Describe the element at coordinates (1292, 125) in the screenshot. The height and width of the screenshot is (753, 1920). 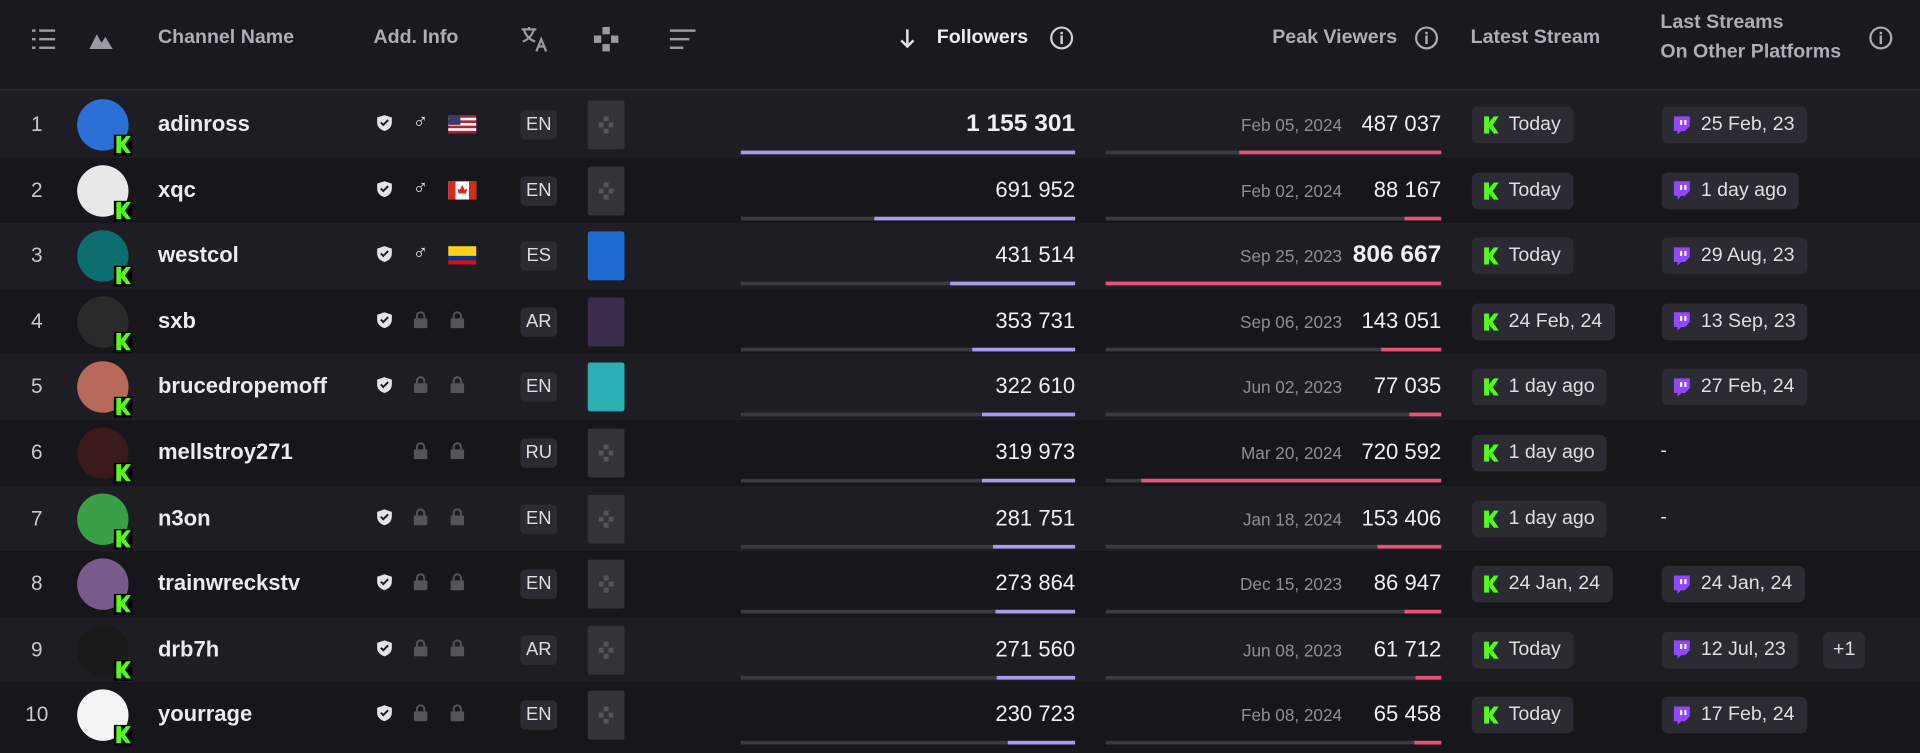
I see `peak-date: Feb 05, 2024` at that location.